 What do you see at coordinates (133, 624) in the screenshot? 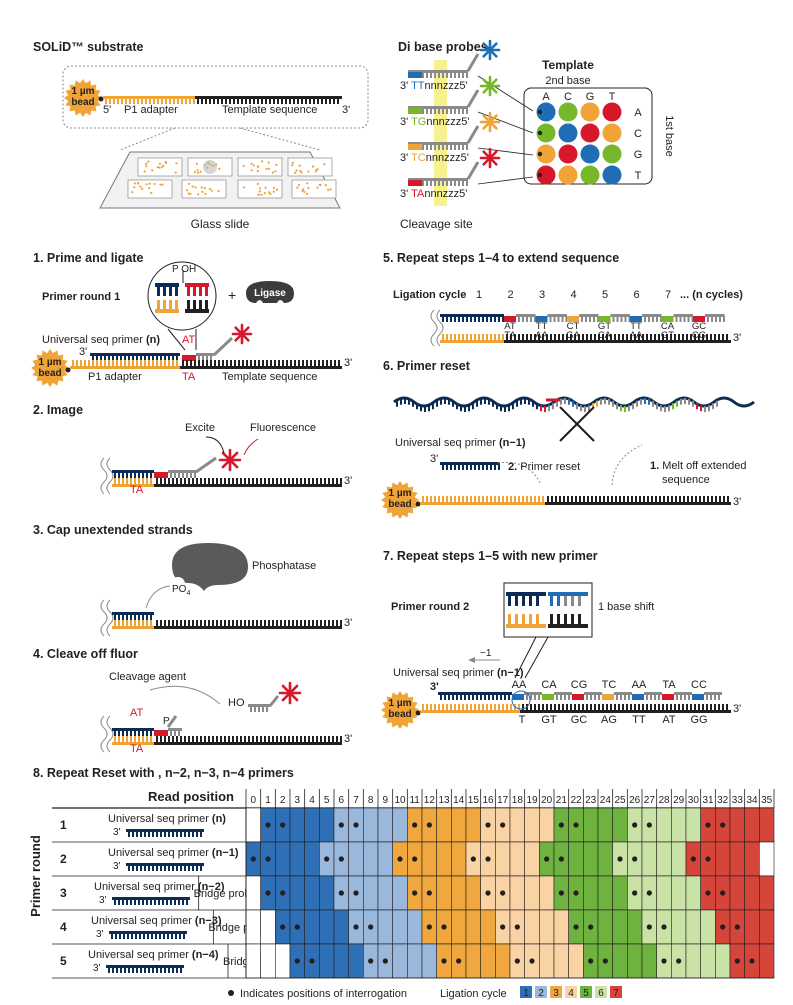
I see `p1-adapter-strand` at bounding box center [133, 624].